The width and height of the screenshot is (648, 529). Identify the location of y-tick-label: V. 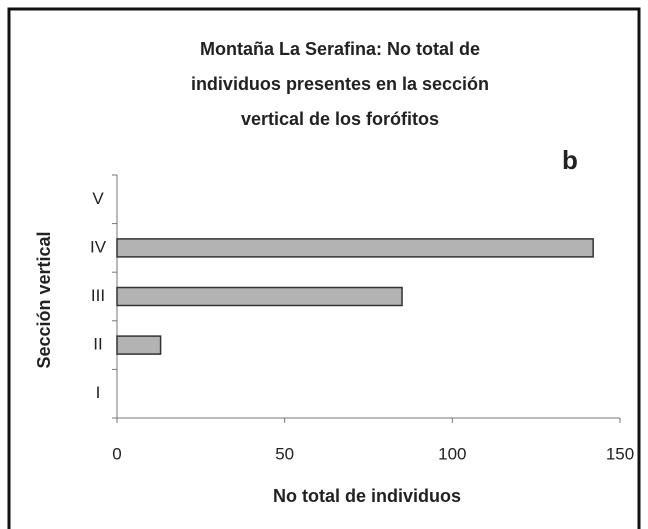
(98, 198).